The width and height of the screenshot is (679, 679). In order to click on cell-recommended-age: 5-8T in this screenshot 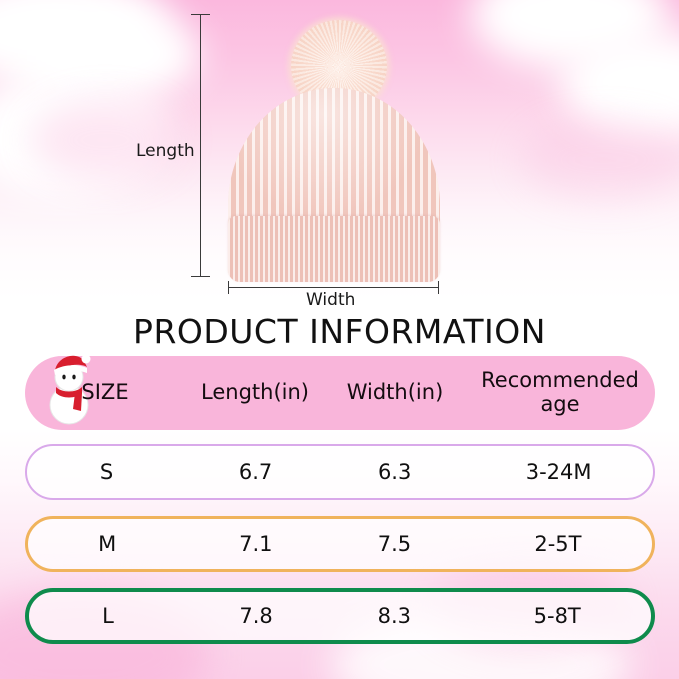, I will do `click(557, 616)`.